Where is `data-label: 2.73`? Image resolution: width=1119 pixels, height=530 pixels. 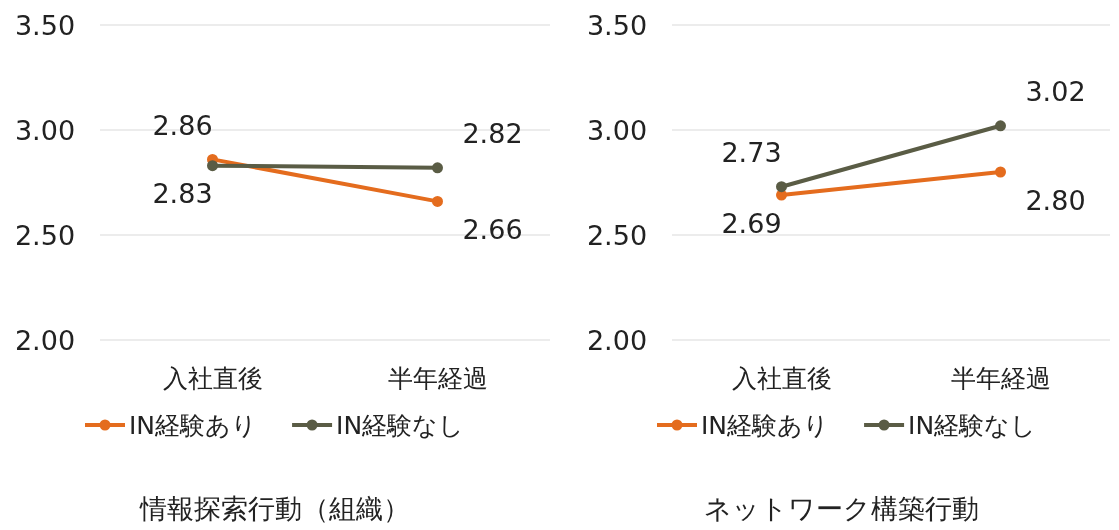
data-label: 2.73 is located at coordinates (751, 153).